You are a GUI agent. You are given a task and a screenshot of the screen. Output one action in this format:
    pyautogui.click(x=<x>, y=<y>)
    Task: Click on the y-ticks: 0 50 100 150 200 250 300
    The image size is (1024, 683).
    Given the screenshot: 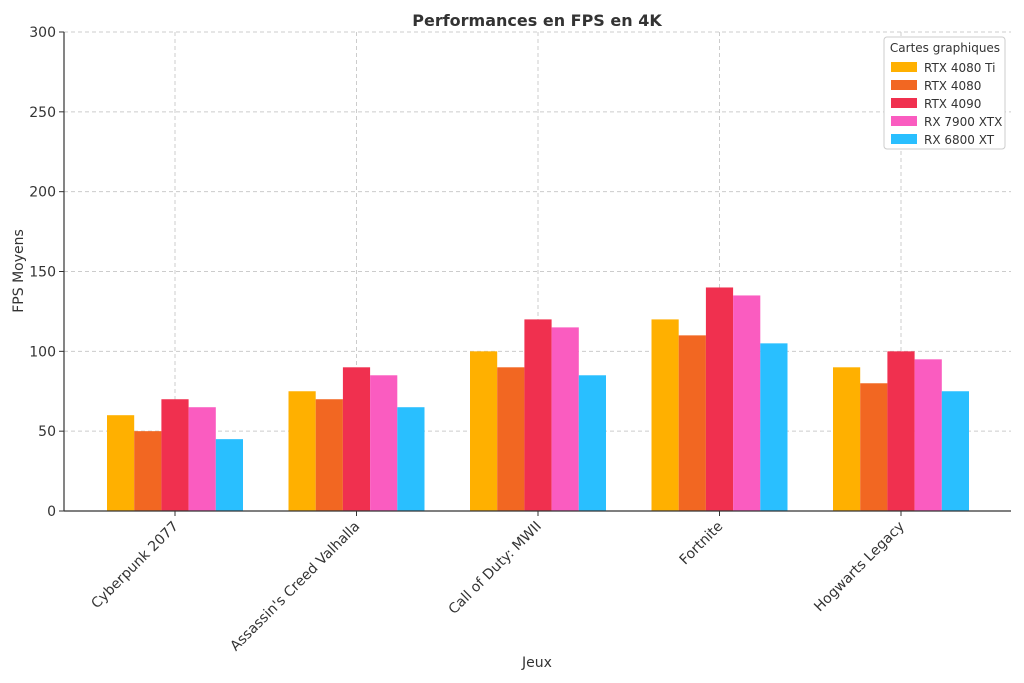 What is the action you would take?
    pyautogui.click(x=46, y=272)
    